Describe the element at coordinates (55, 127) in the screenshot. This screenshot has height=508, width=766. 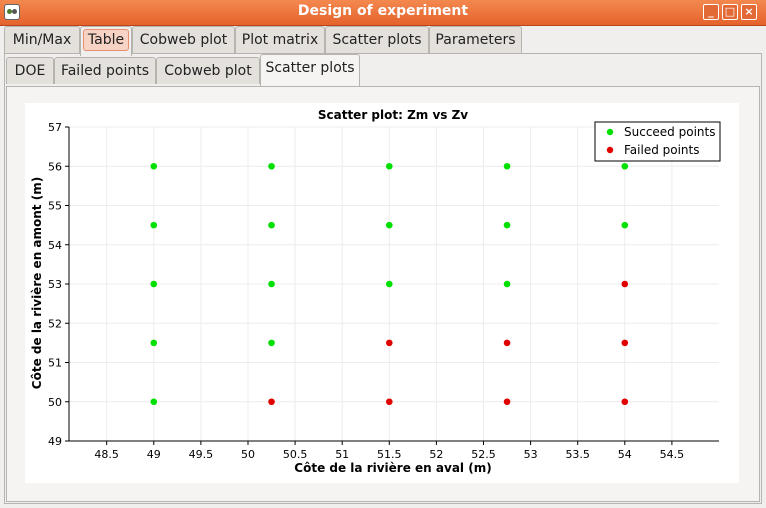
I see `y-tick-label: 57` at that location.